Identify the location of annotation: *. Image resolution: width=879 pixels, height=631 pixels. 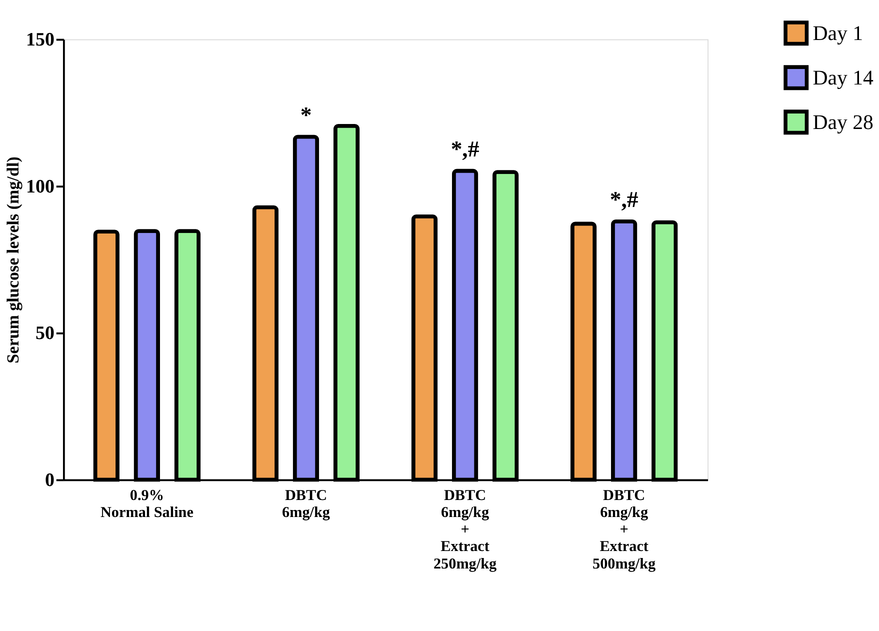
(306, 115).